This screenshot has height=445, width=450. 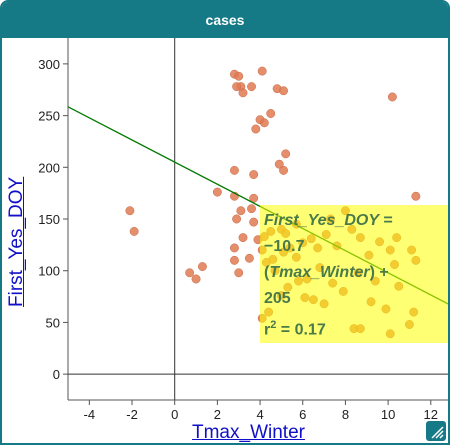 I want to click on y-tick-label: 200, so click(x=49, y=167).